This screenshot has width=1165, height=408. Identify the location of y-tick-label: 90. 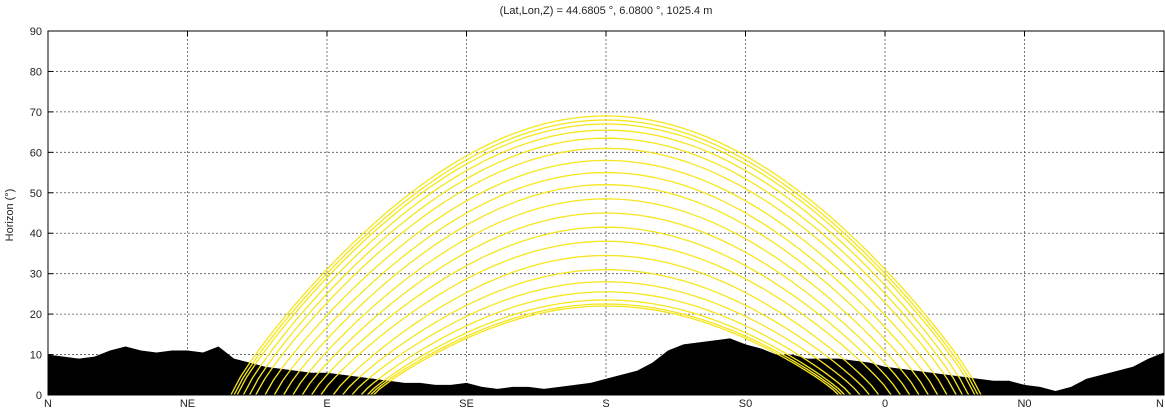
(36, 32).